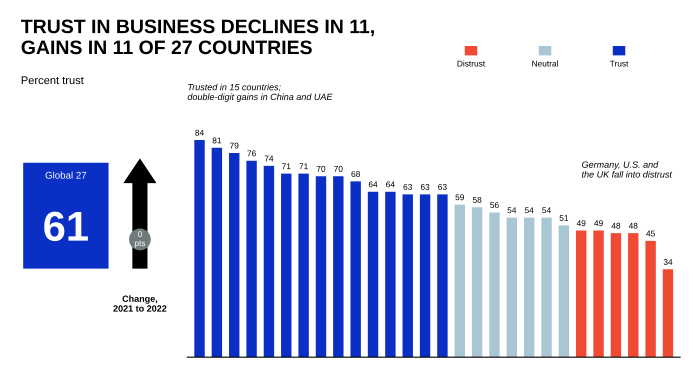 The width and height of the screenshot is (694, 380). I want to click on data-label: 76, so click(251, 153).